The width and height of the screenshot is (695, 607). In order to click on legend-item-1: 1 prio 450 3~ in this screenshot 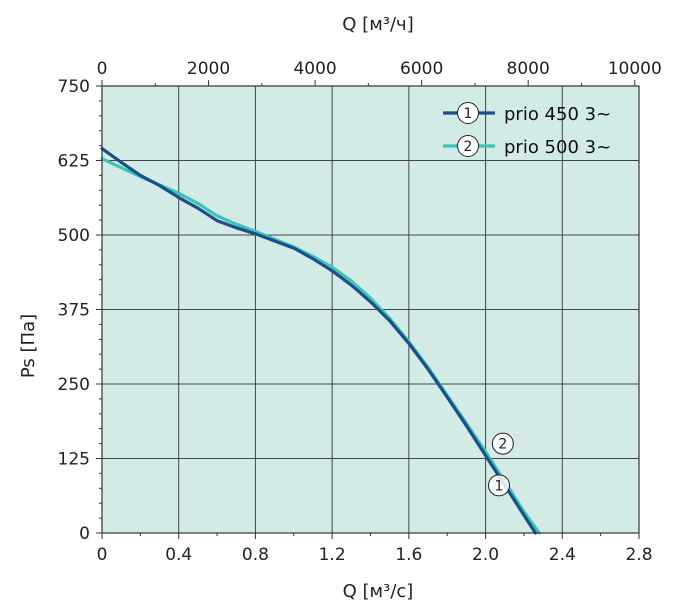, I will do `click(527, 113)`.